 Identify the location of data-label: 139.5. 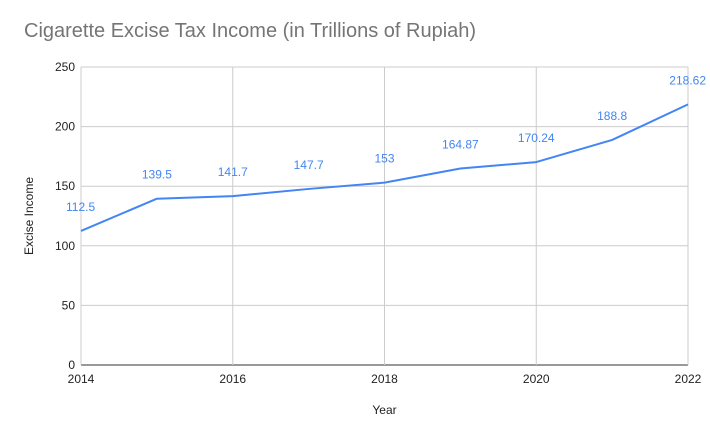
(157, 175).